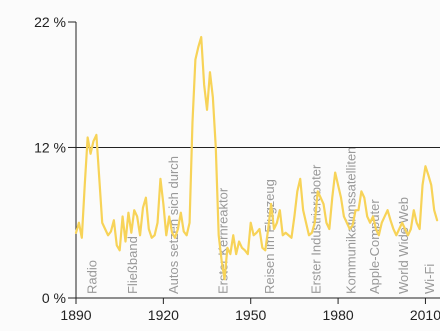 The width and height of the screenshot is (440, 331). Describe the element at coordinates (50, 147) in the screenshot. I see `y-tick-label: 12 %` at that location.